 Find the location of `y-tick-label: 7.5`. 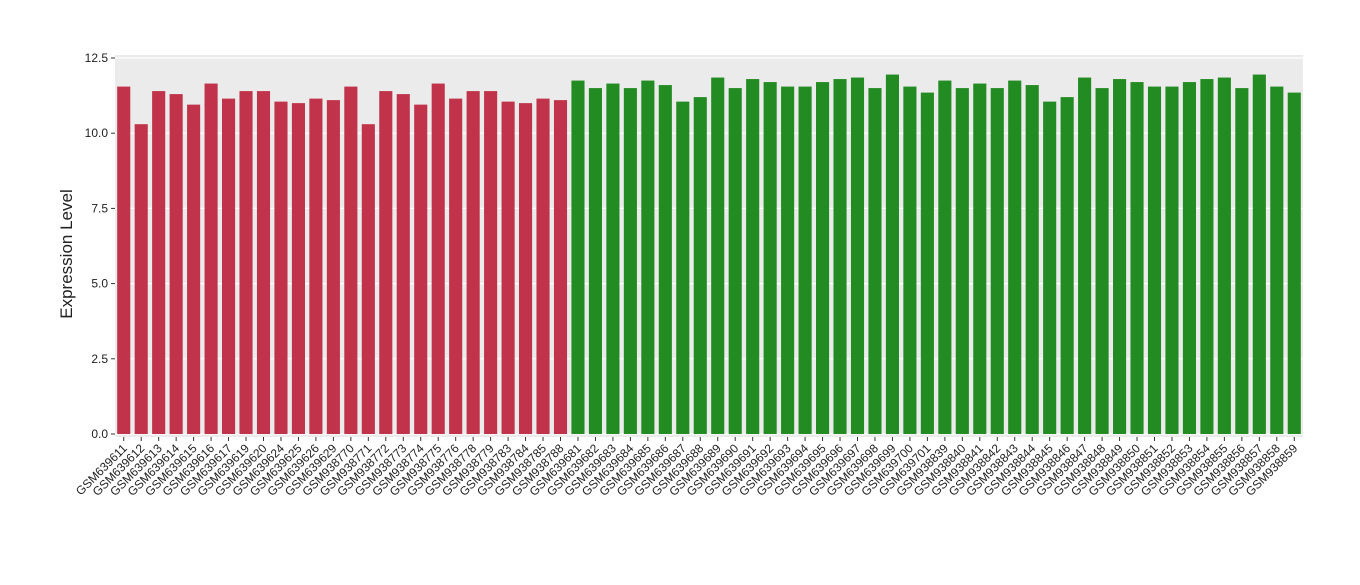

y-tick-label: 7.5 is located at coordinates (99, 208).